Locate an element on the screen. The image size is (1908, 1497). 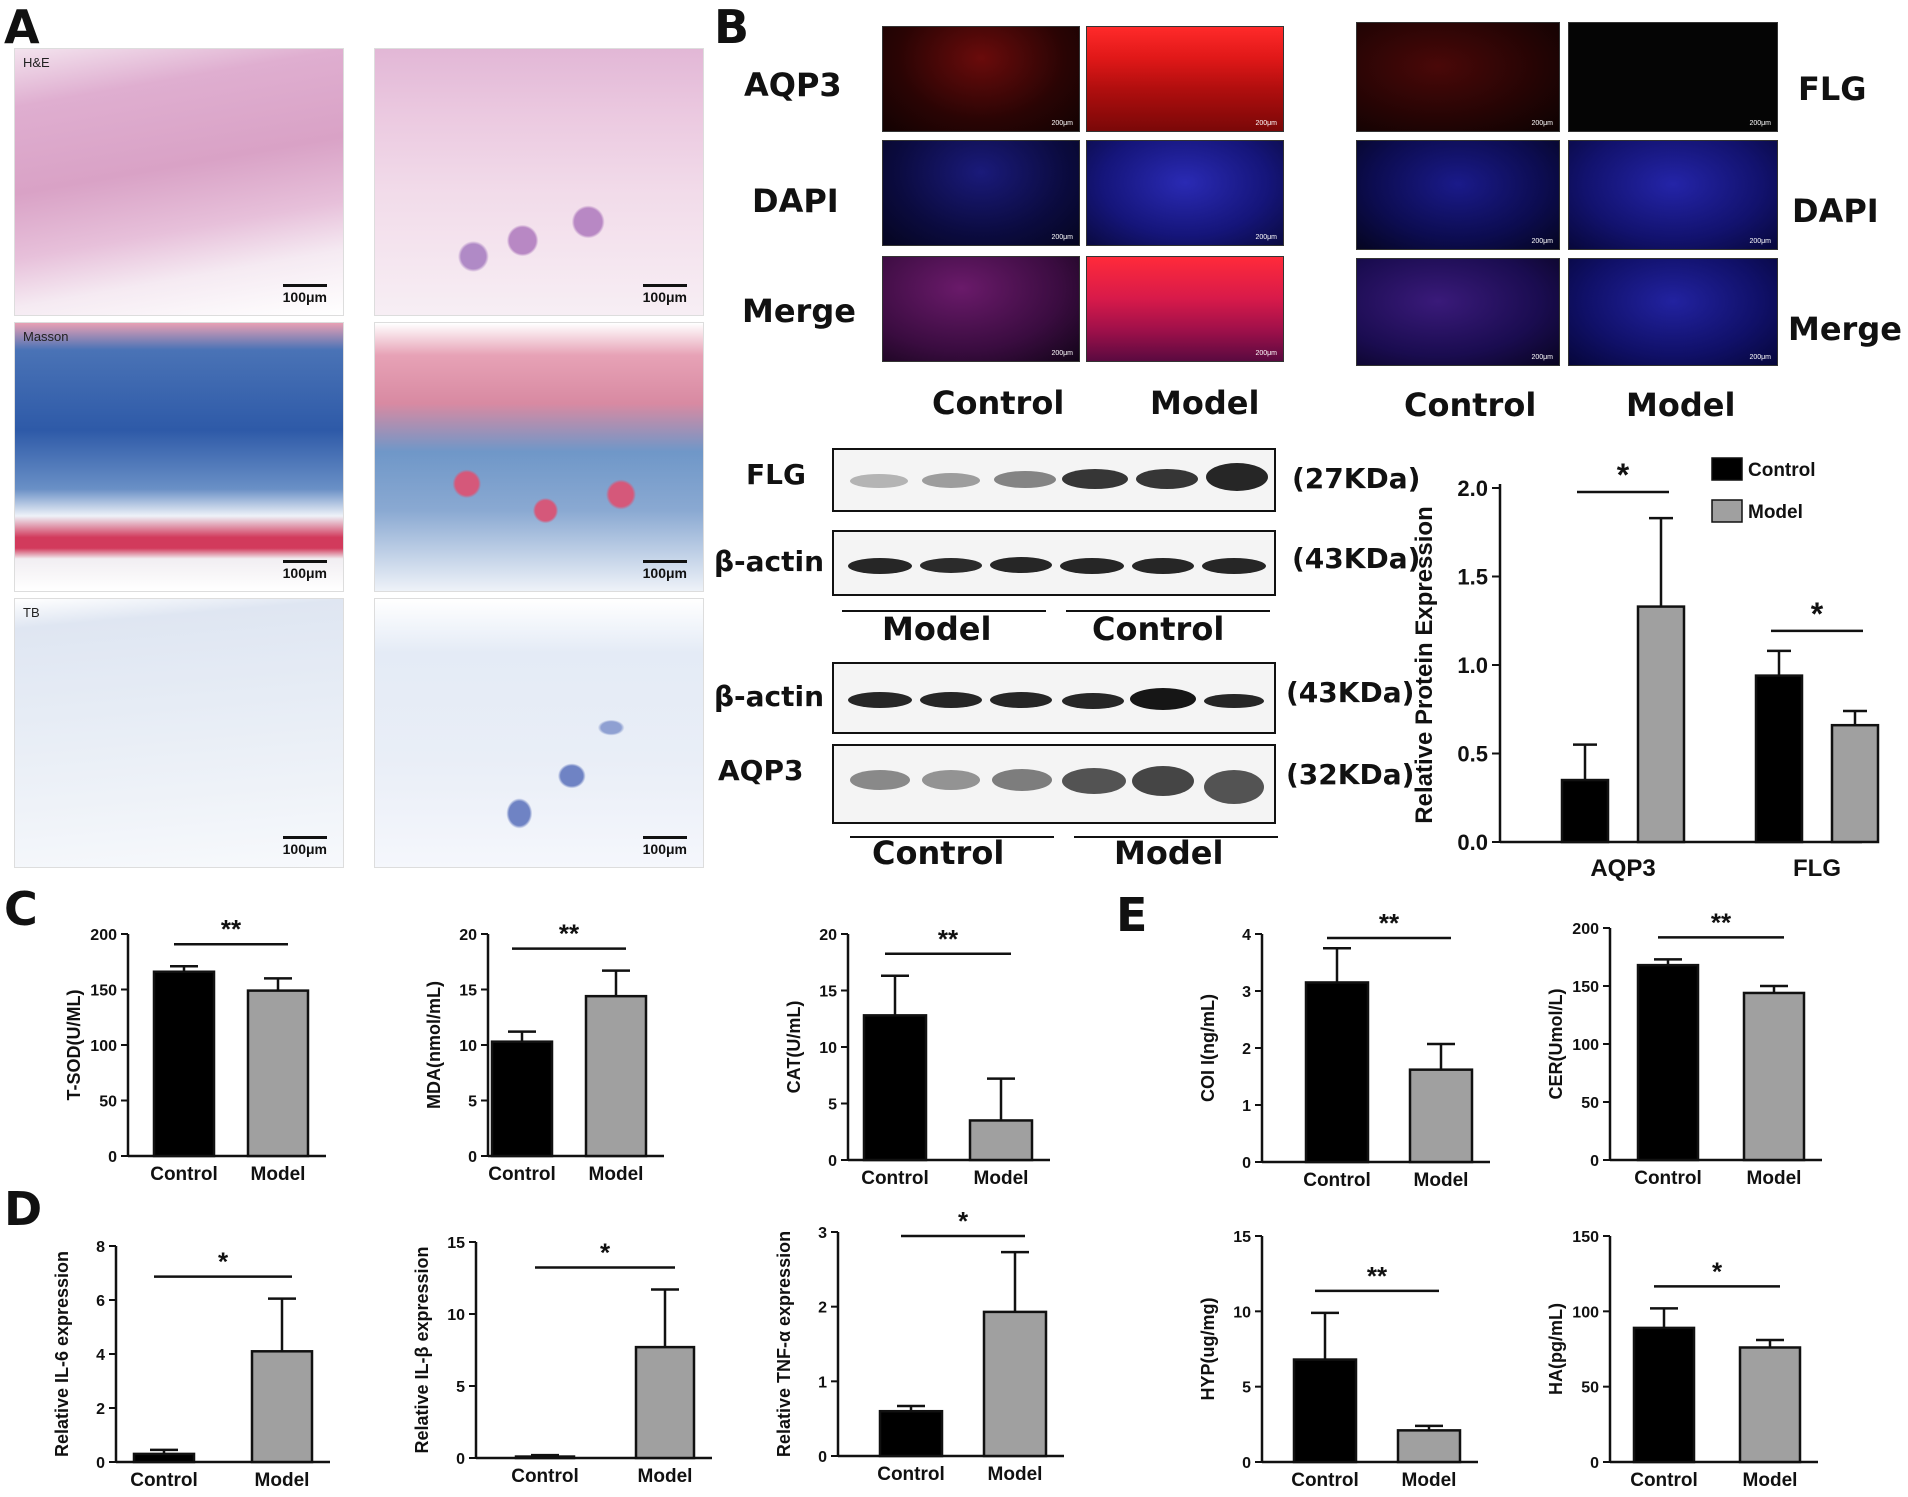
fluo-right-group-control: Control is located at coordinates (1470, 405).